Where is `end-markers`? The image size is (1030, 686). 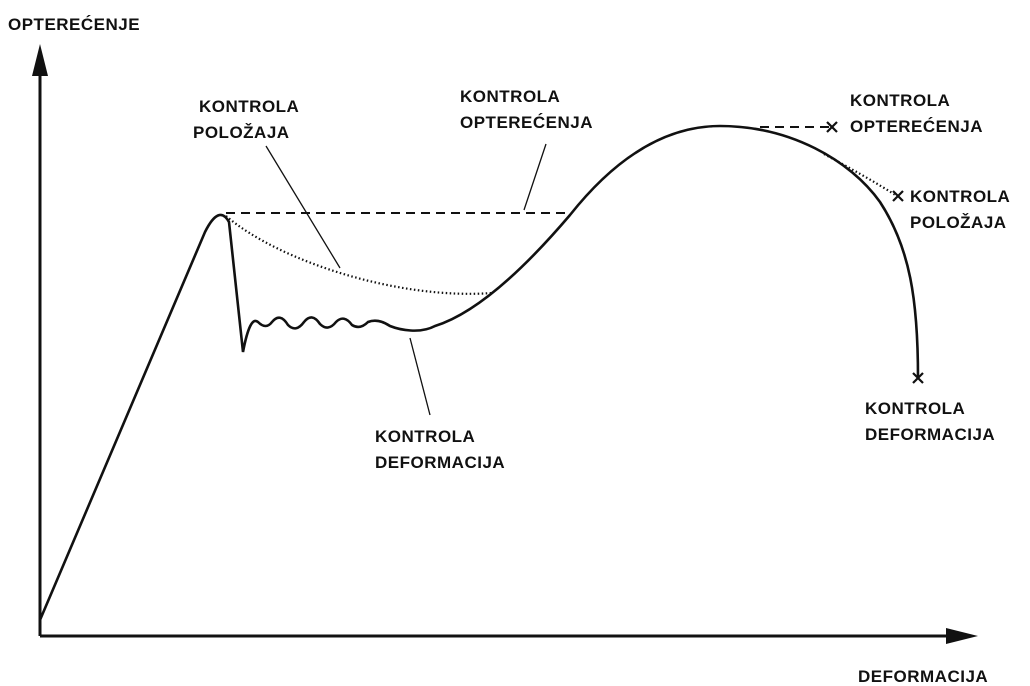
end-markers is located at coordinates (875, 252).